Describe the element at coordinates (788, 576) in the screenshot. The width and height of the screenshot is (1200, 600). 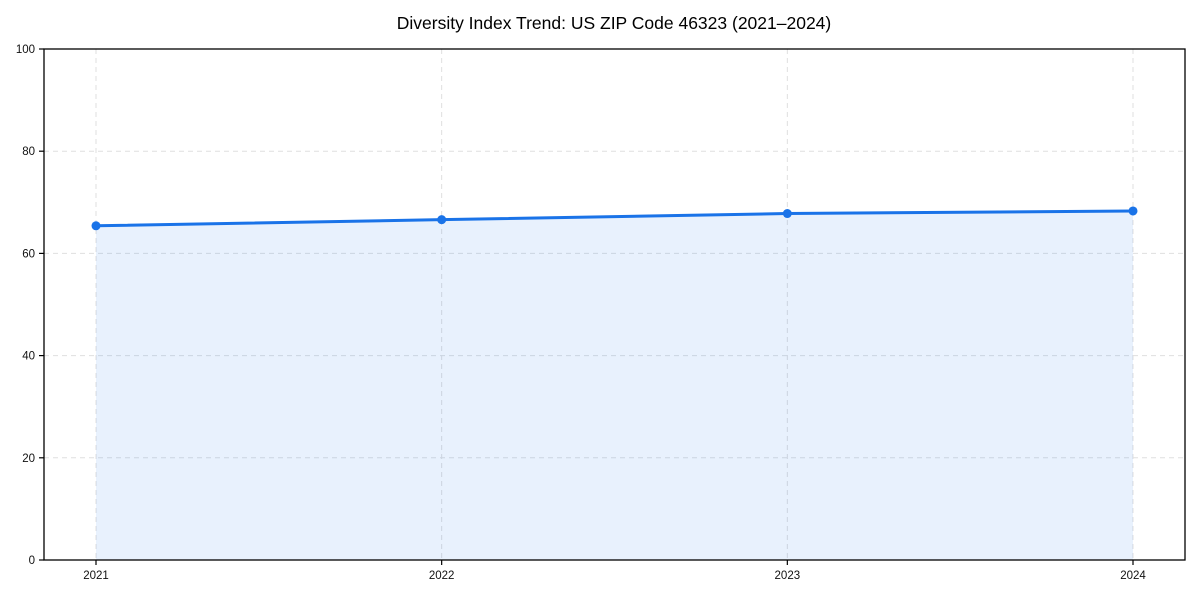
I see `x-tick-label-2023: 2023` at that location.